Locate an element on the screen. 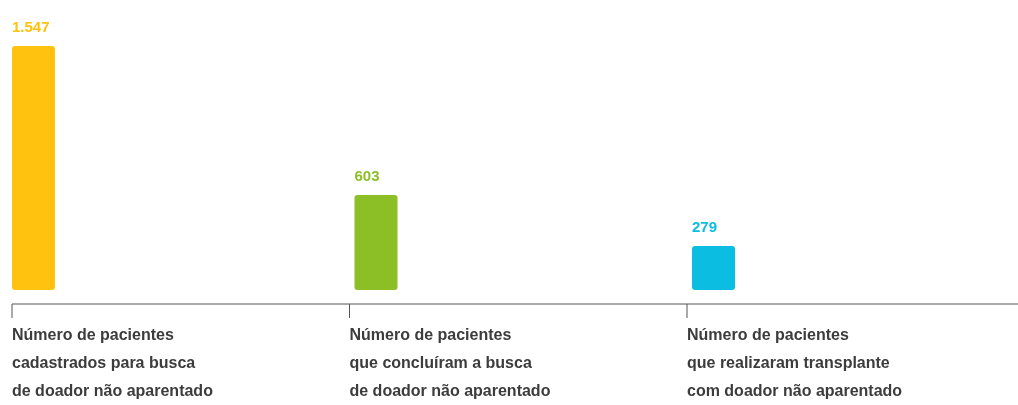  data-label: 279 is located at coordinates (705, 226).